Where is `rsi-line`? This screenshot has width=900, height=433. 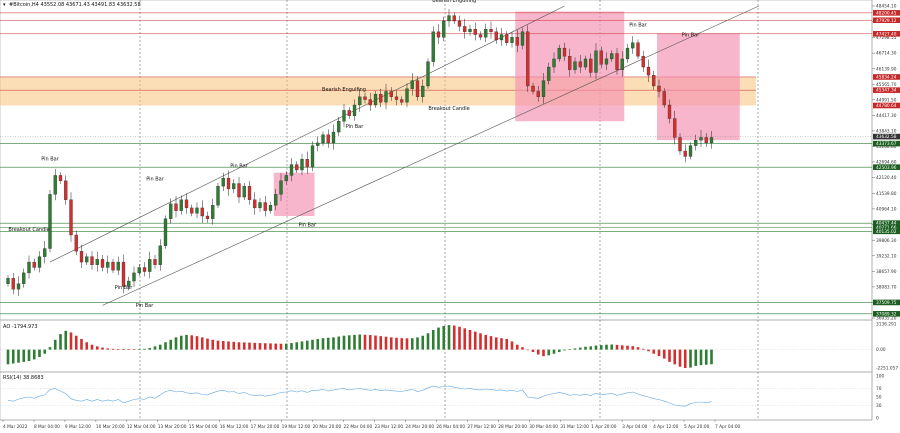
rsi-line is located at coordinates (359, 396).